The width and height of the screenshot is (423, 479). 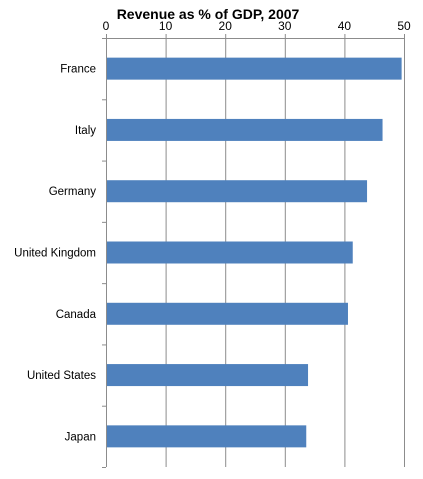 I want to click on chart-title: Revenue as % of GDP, 2007, so click(x=208, y=14).